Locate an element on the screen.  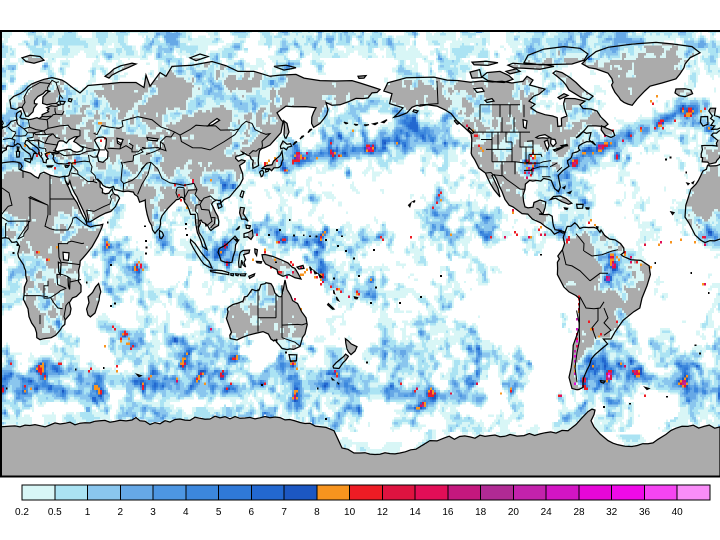
svg-text: 1 is located at coordinates (88, 512).